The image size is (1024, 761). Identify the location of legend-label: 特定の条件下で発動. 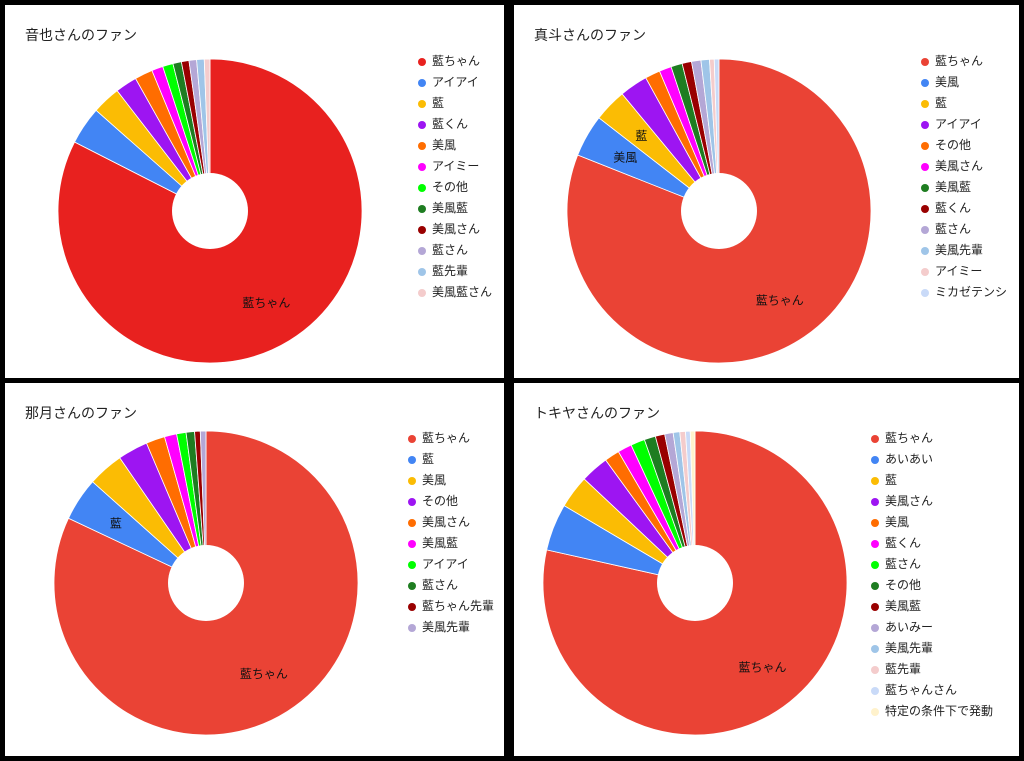
(939, 711).